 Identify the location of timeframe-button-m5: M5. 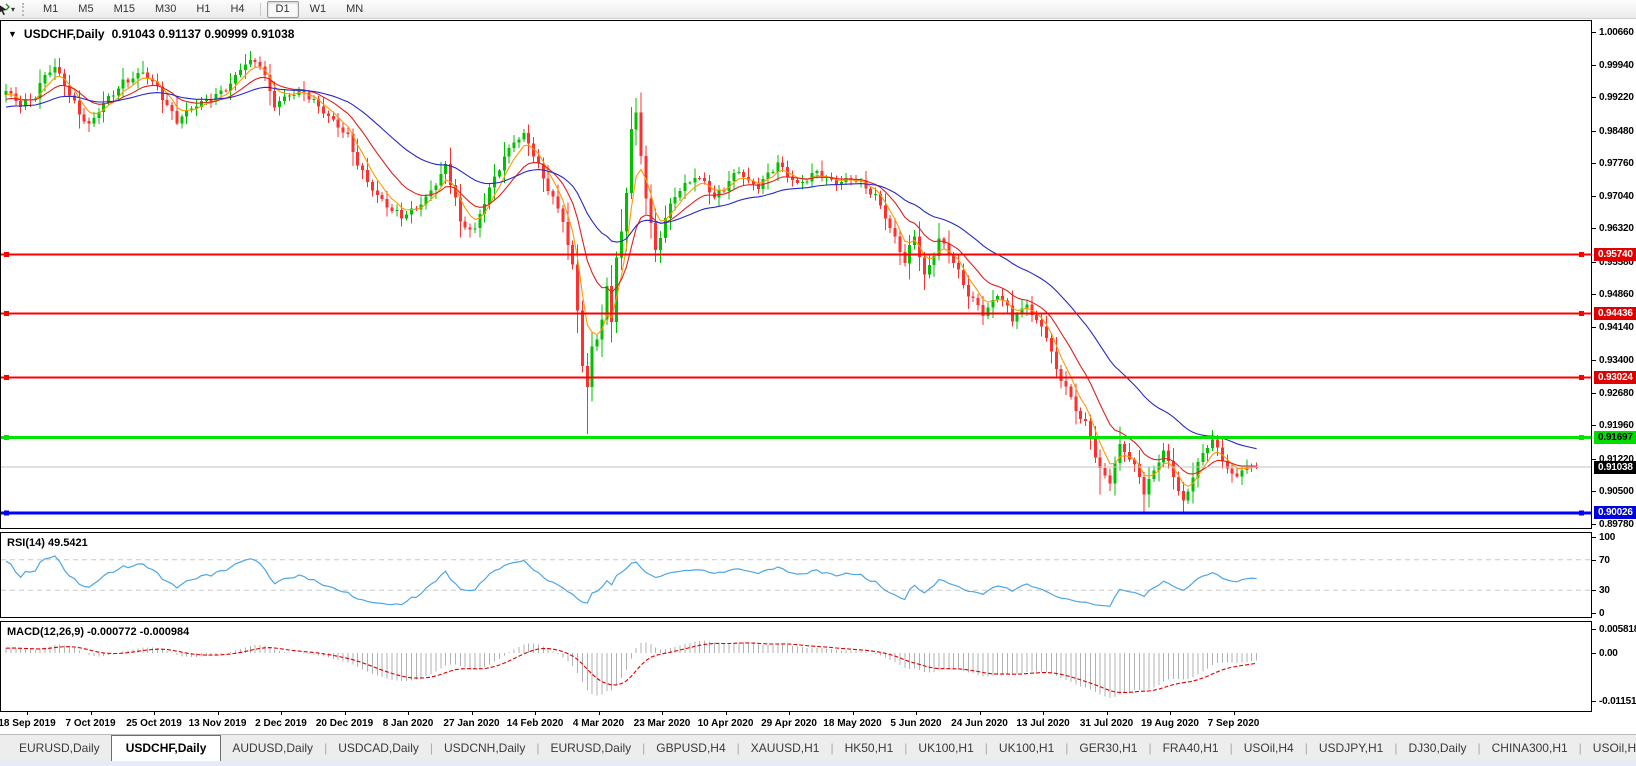
(86, 8).